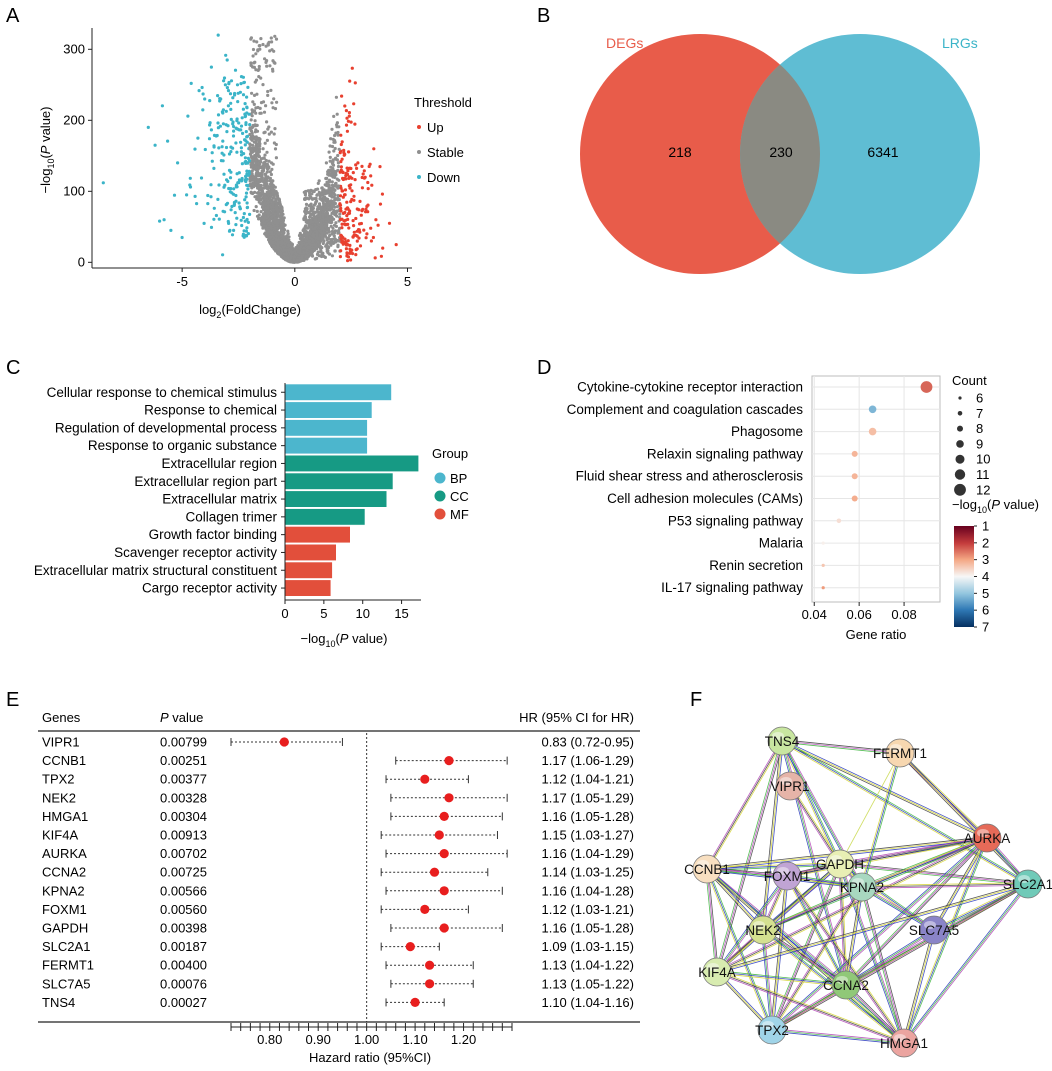  I want to click on ppi-node-label: CCNA2, so click(846, 985).